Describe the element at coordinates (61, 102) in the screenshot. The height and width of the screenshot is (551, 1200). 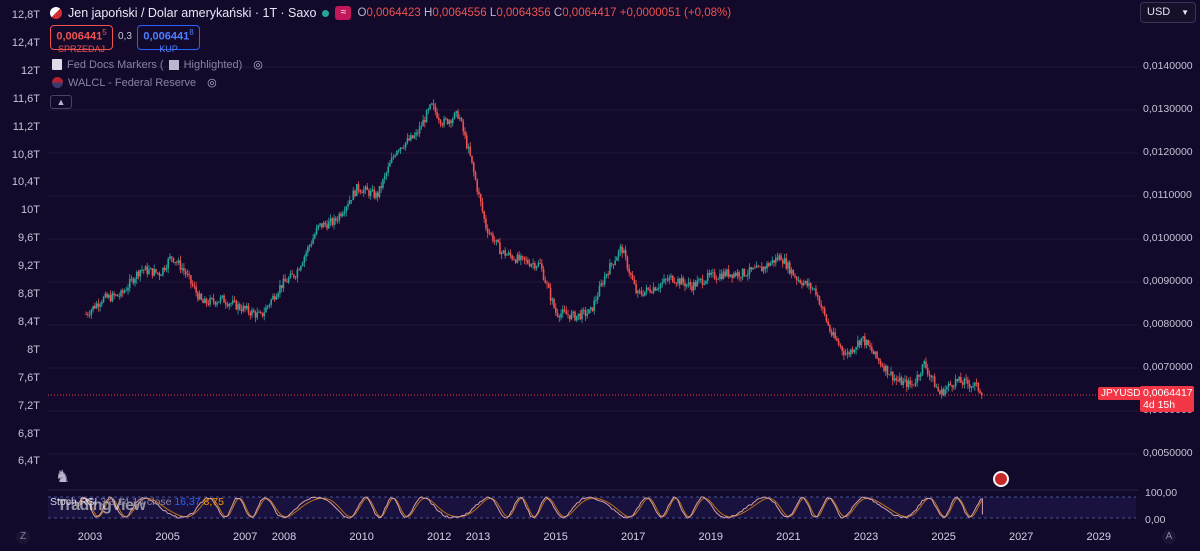
I see `collapse-legend-button: ▲` at that location.